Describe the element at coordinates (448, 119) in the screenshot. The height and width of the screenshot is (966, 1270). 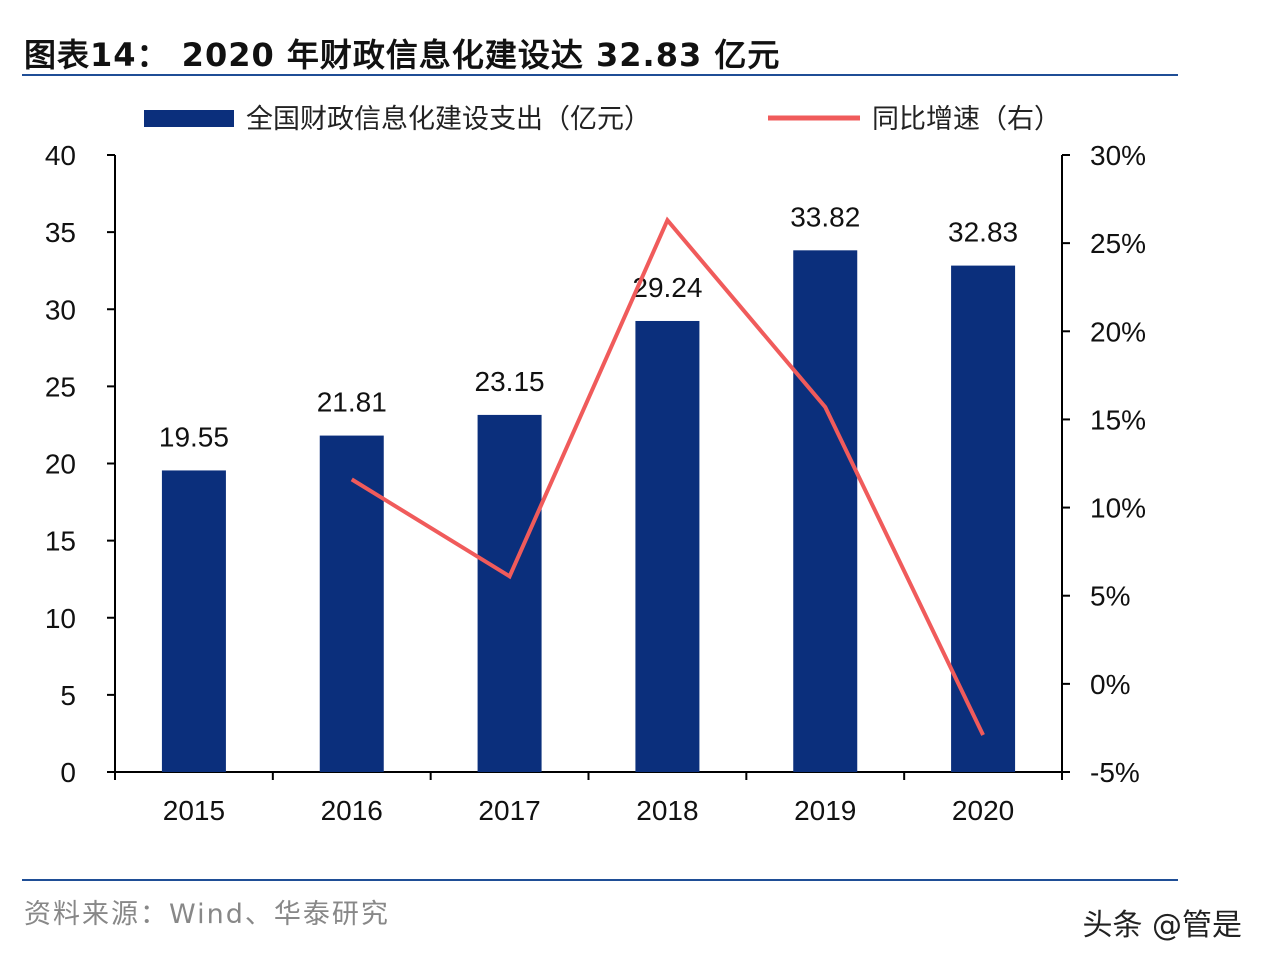
I see `legend-bar-label: 全国财政信息化建设支出（亿元）` at that location.